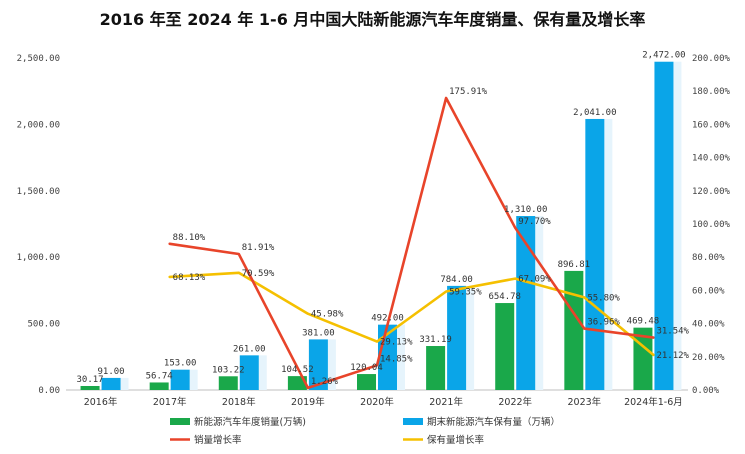  I want to click on legend-label: 保有量增长率, so click(456, 440).